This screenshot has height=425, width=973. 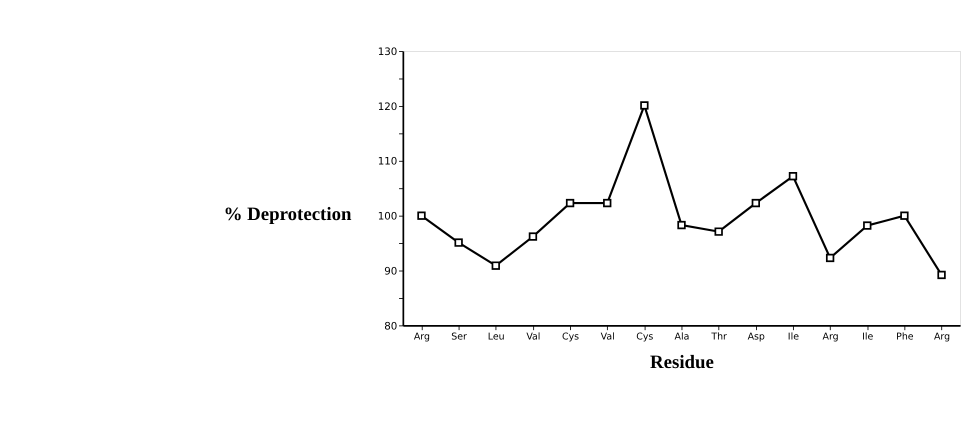 I want to click on y-tick-label: 110, so click(x=388, y=162).